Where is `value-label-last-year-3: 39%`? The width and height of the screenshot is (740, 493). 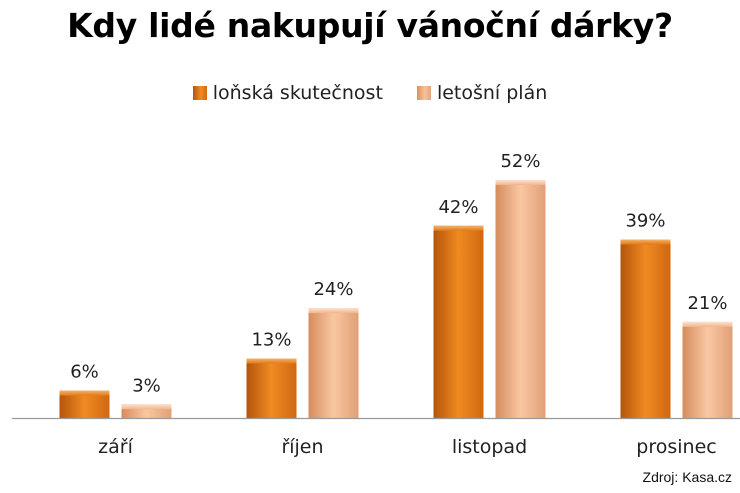
value-label-last-year-3: 39% is located at coordinates (645, 221).